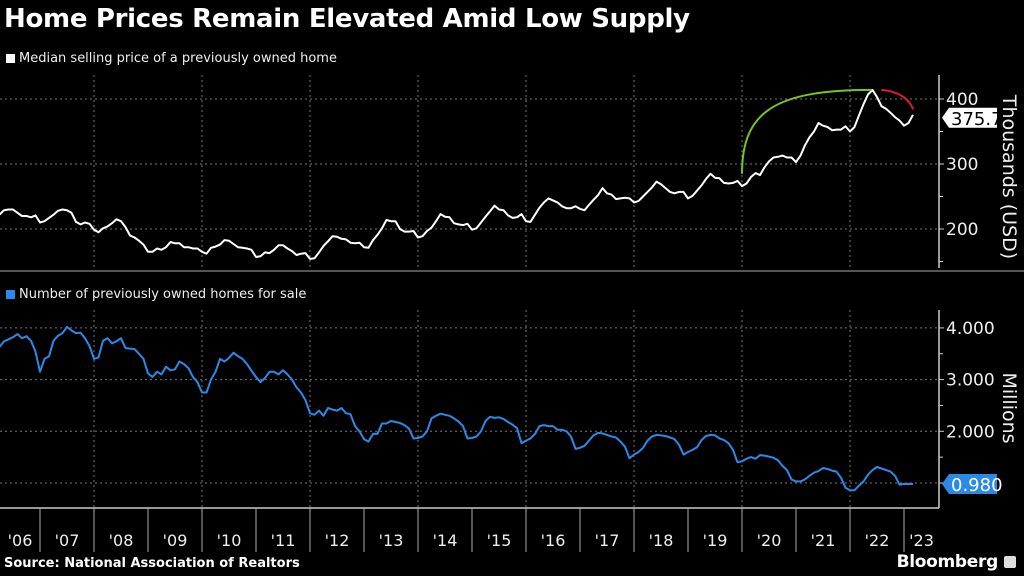 The width and height of the screenshot is (1024, 576). I want to click on y-axis-title: Thousands (USD), so click(1009, 176).